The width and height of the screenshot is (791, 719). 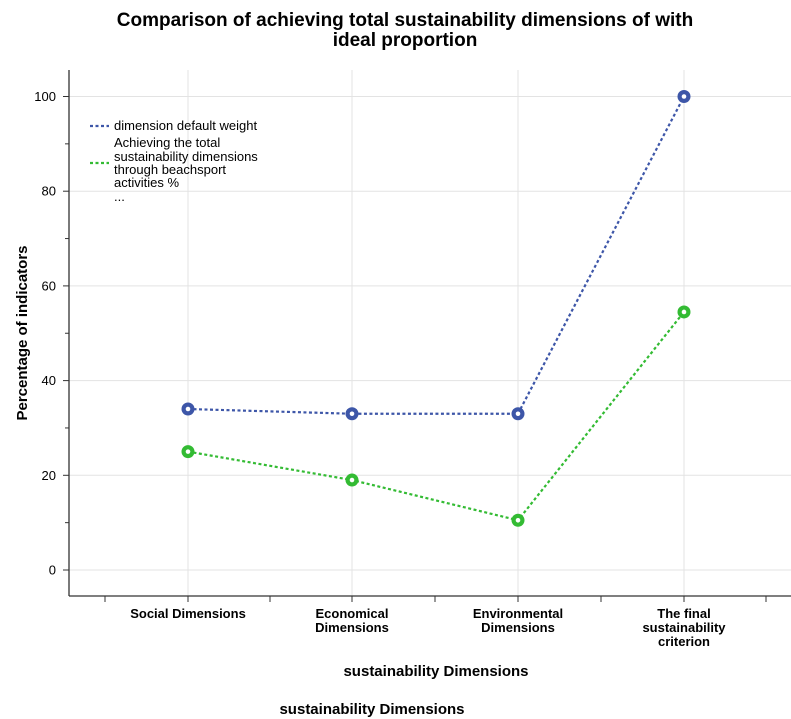 What do you see at coordinates (49, 475) in the screenshot?
I see `y-tick-label: 20` at bounding box center [49, 475].